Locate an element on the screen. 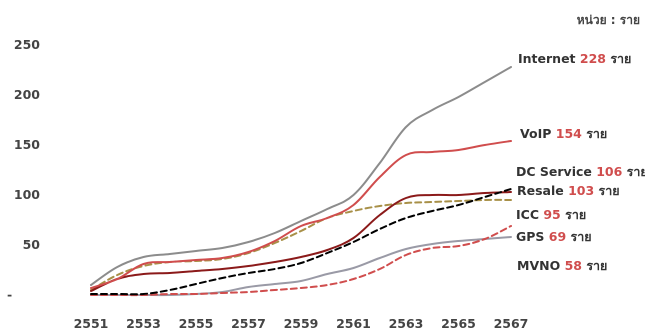 Image resolution: width=645 pixels, height=334 pixels. series-name: VoIP is located at coordinates (538, 133).